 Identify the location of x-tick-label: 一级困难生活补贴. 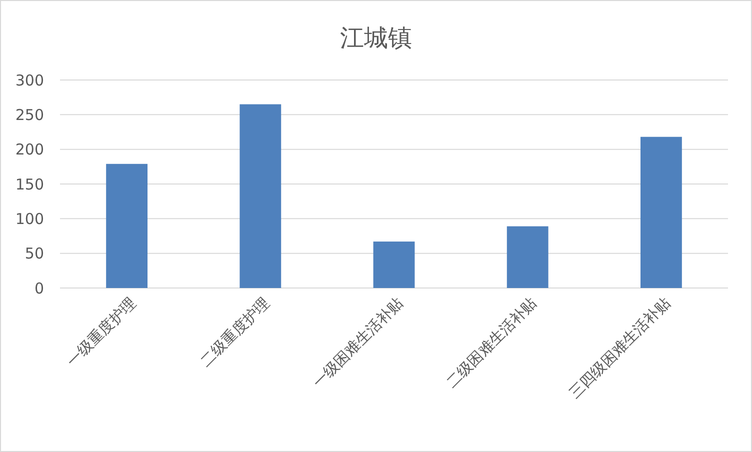
(357, 343).